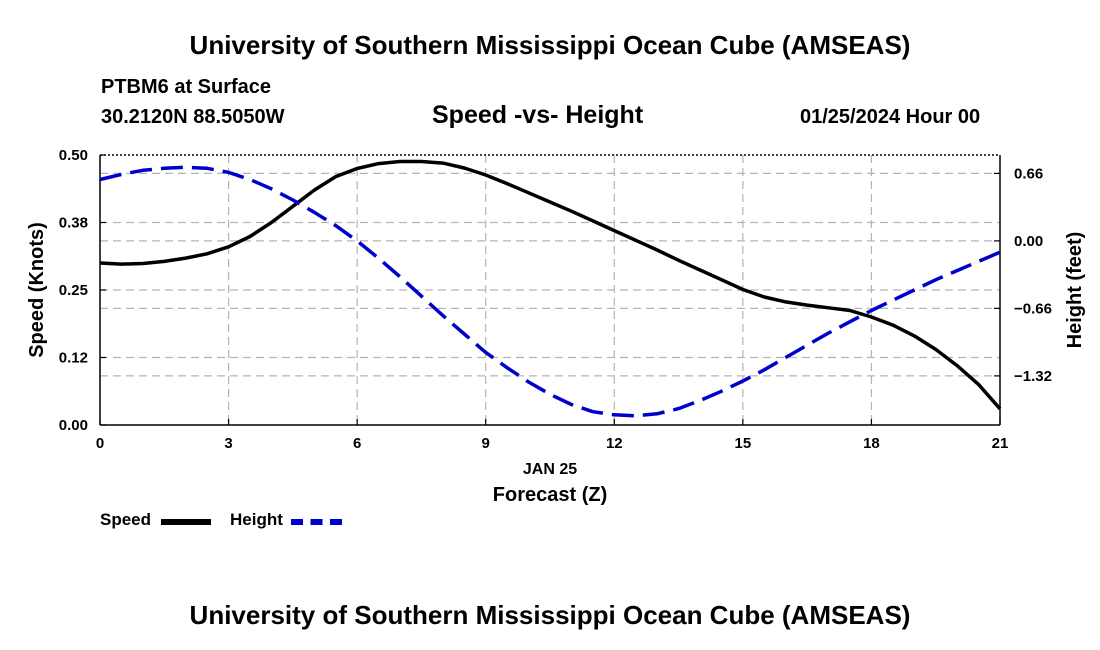 The width and height of the screenshot is (1100, 650). Describe the element at coordinates (1033, 376) in the screenshot. I see `y2-tick-label: −1.32` at that location.